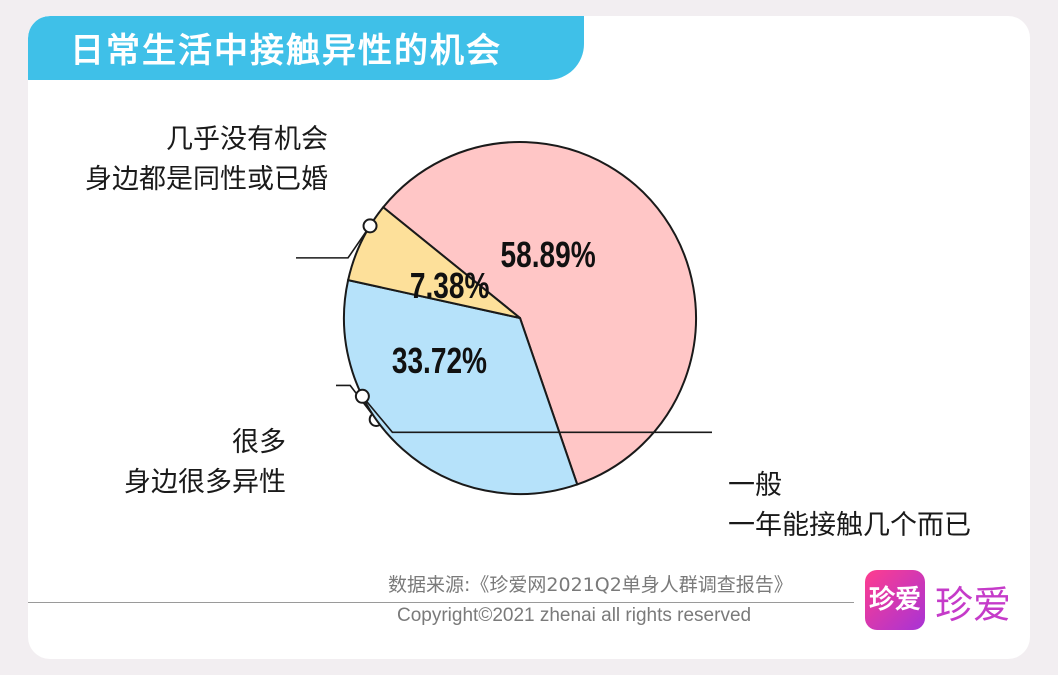 The image size is (1058, 675). I want to click on zhenai-logo-icon: 珍爱, so click(895, 600).